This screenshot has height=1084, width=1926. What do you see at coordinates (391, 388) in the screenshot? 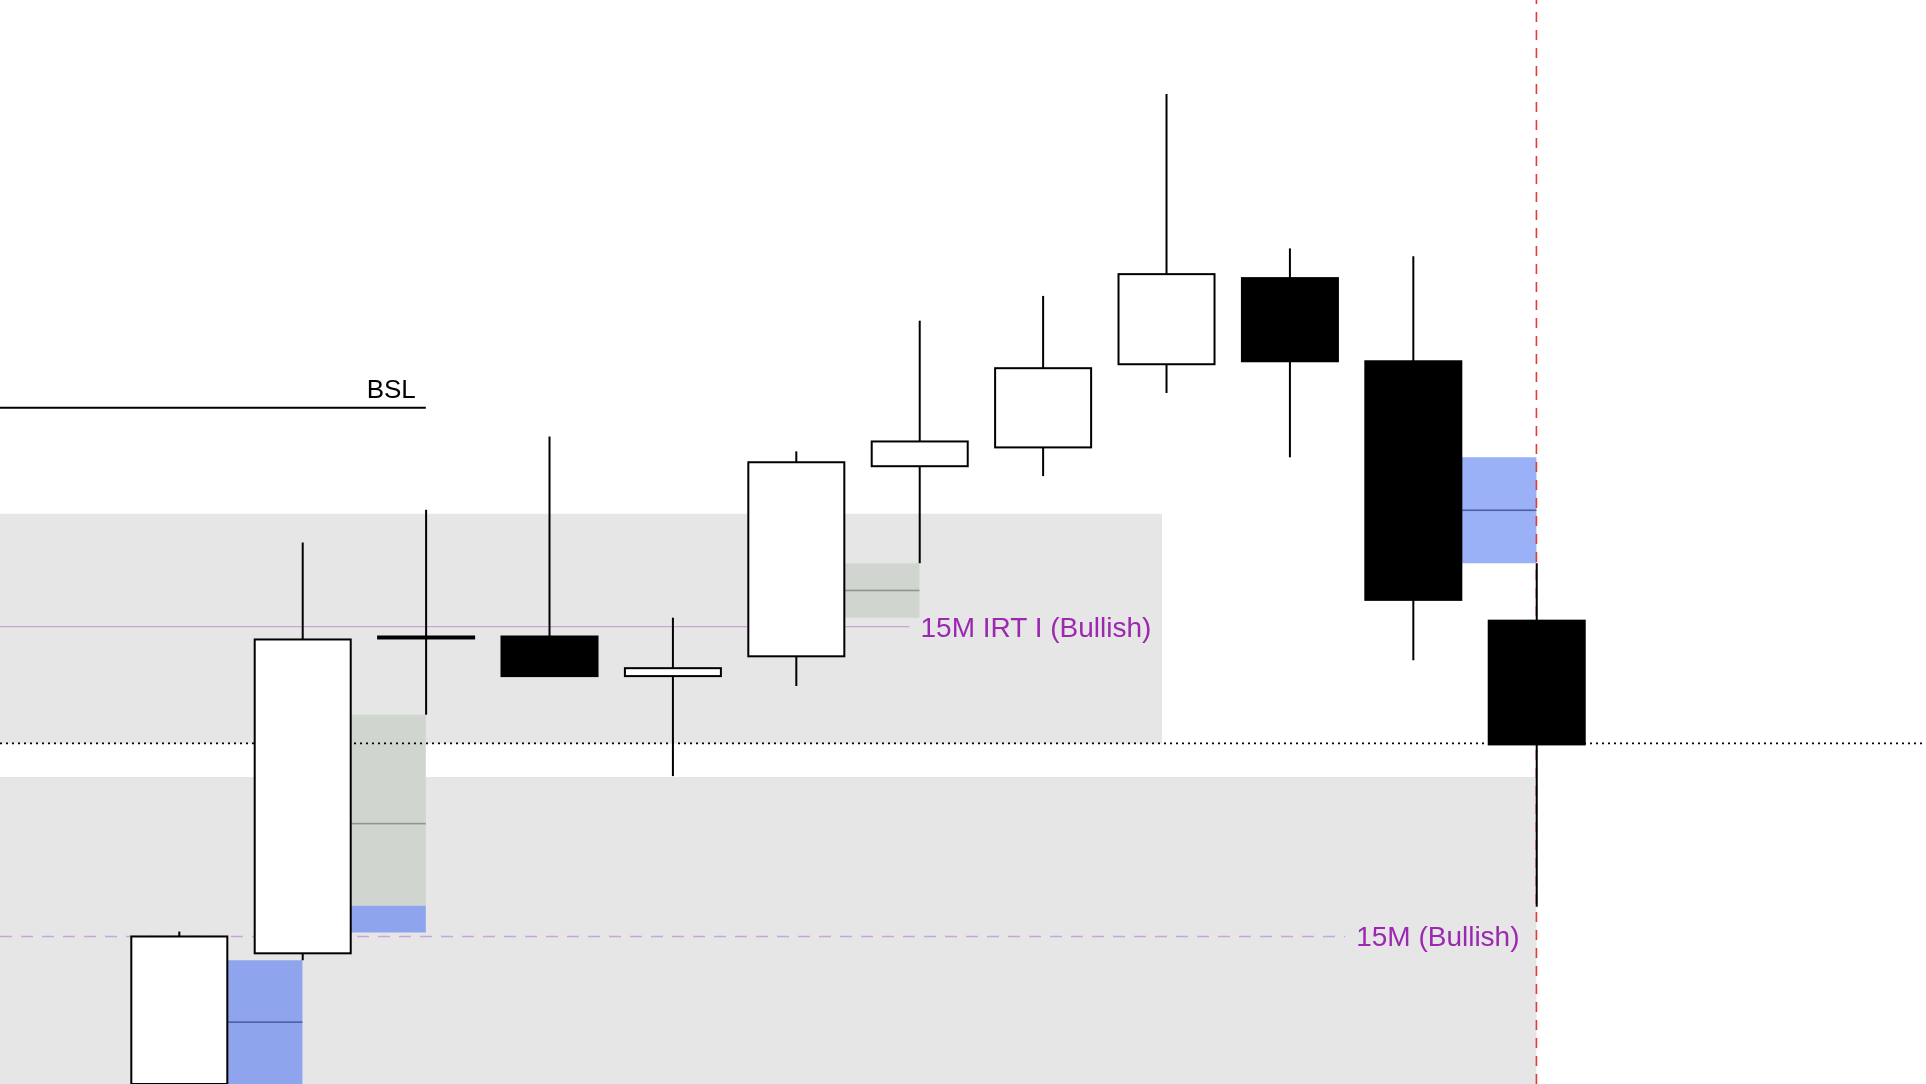
I see `ref-line-label: BSL` at bounding box center [391, 388].